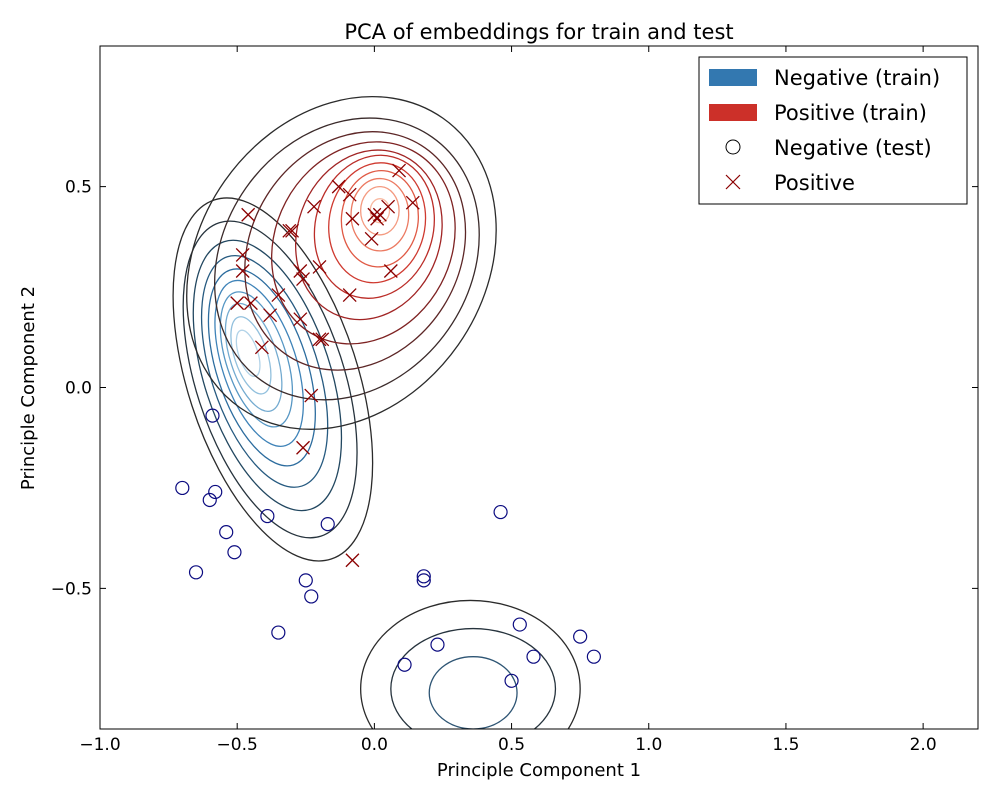 The width and height of the screenshot is (1000, 800). I want to click on y-axis-label: Principle Component 2, so click(28, 388).